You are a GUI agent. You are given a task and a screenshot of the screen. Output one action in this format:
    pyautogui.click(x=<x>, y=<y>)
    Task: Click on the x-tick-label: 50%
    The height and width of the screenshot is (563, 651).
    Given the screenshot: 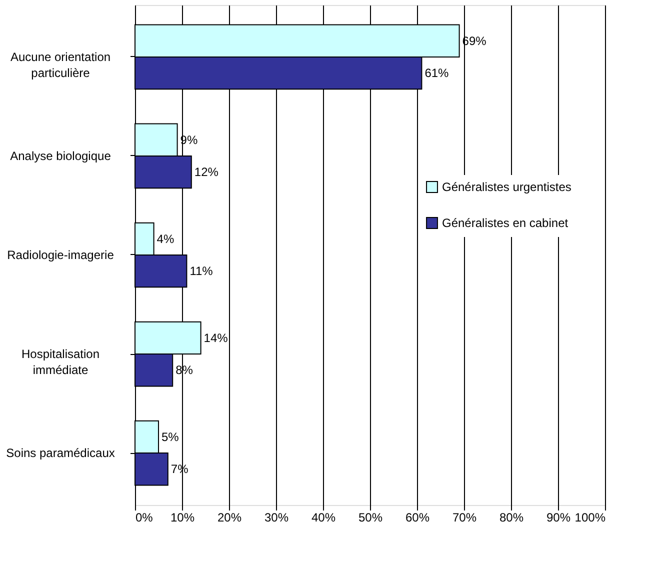 What is the action you would take?
    pyautogui.click(x=370, y=517)
    